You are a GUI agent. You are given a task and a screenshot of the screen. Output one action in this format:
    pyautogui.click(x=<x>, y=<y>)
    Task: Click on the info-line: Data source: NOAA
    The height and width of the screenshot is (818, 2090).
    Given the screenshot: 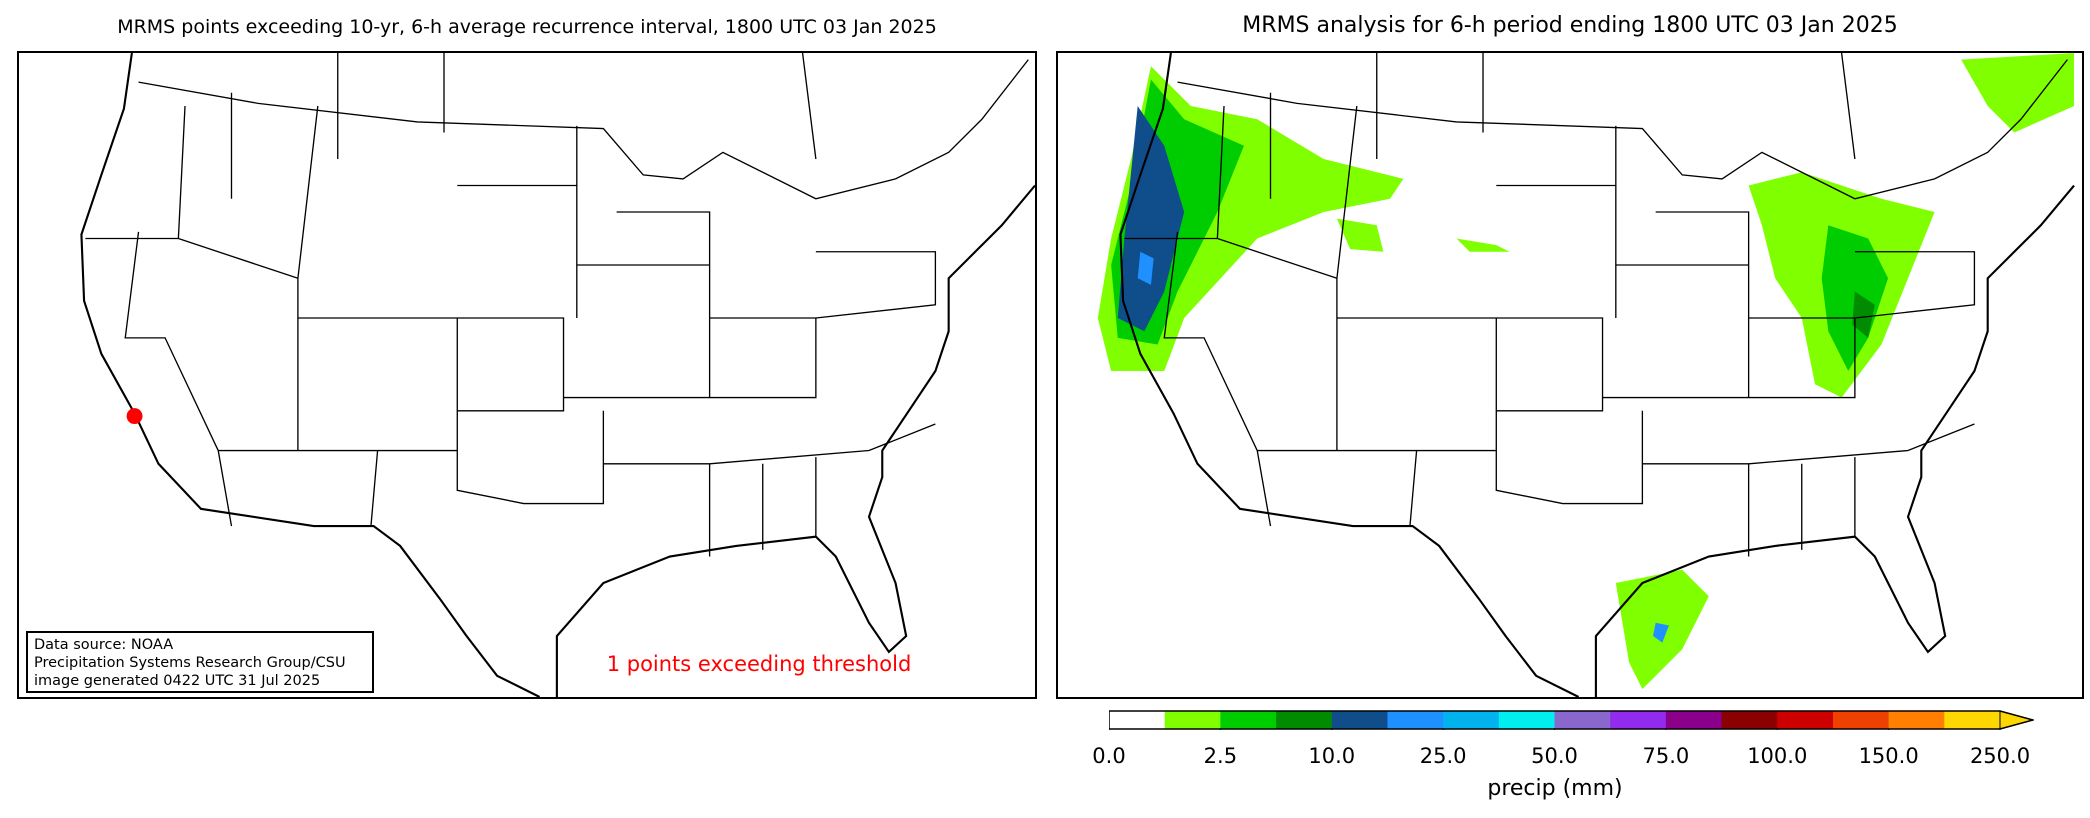 What is the action you would take?
    pyautogui.click(x=104, y=645)
    